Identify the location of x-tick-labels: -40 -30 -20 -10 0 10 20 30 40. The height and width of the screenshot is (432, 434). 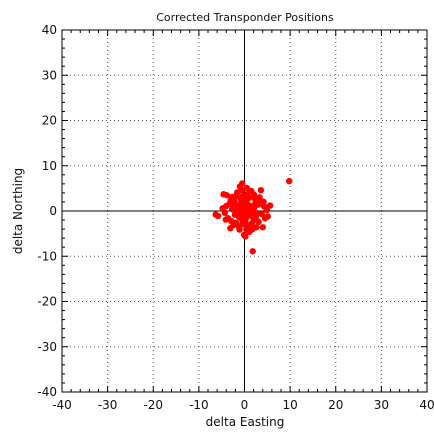
(243, 405).